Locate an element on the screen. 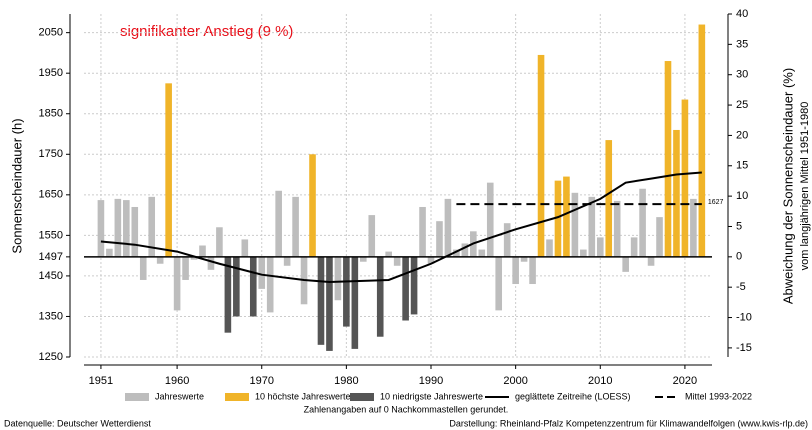  y2-tick-label: 35 is located at coordinates (742, 44).